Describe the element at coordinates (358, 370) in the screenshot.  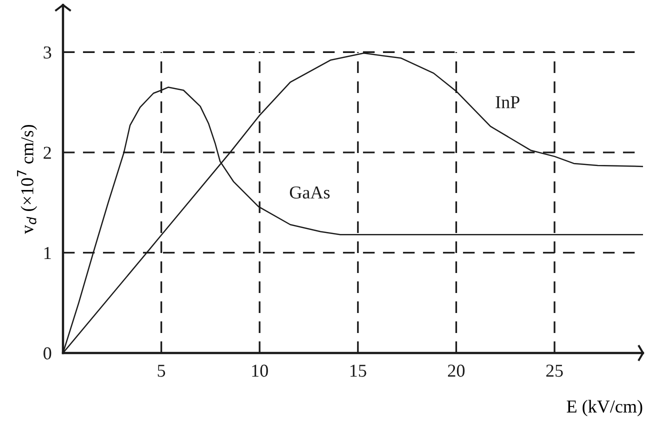
I see `x-tick-label: 15` at that location.